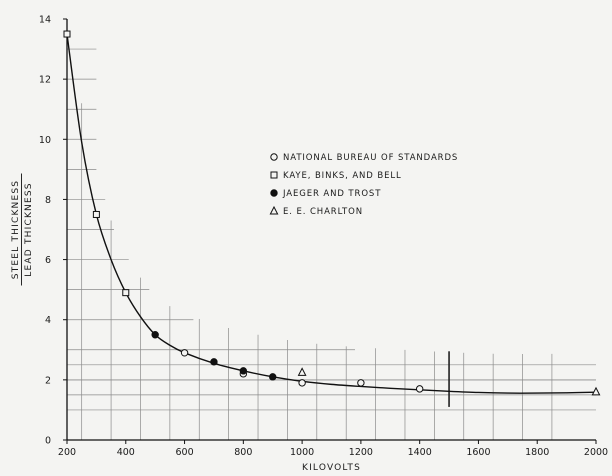  I want to click on y-tick-label: 6, so click(48, 260).